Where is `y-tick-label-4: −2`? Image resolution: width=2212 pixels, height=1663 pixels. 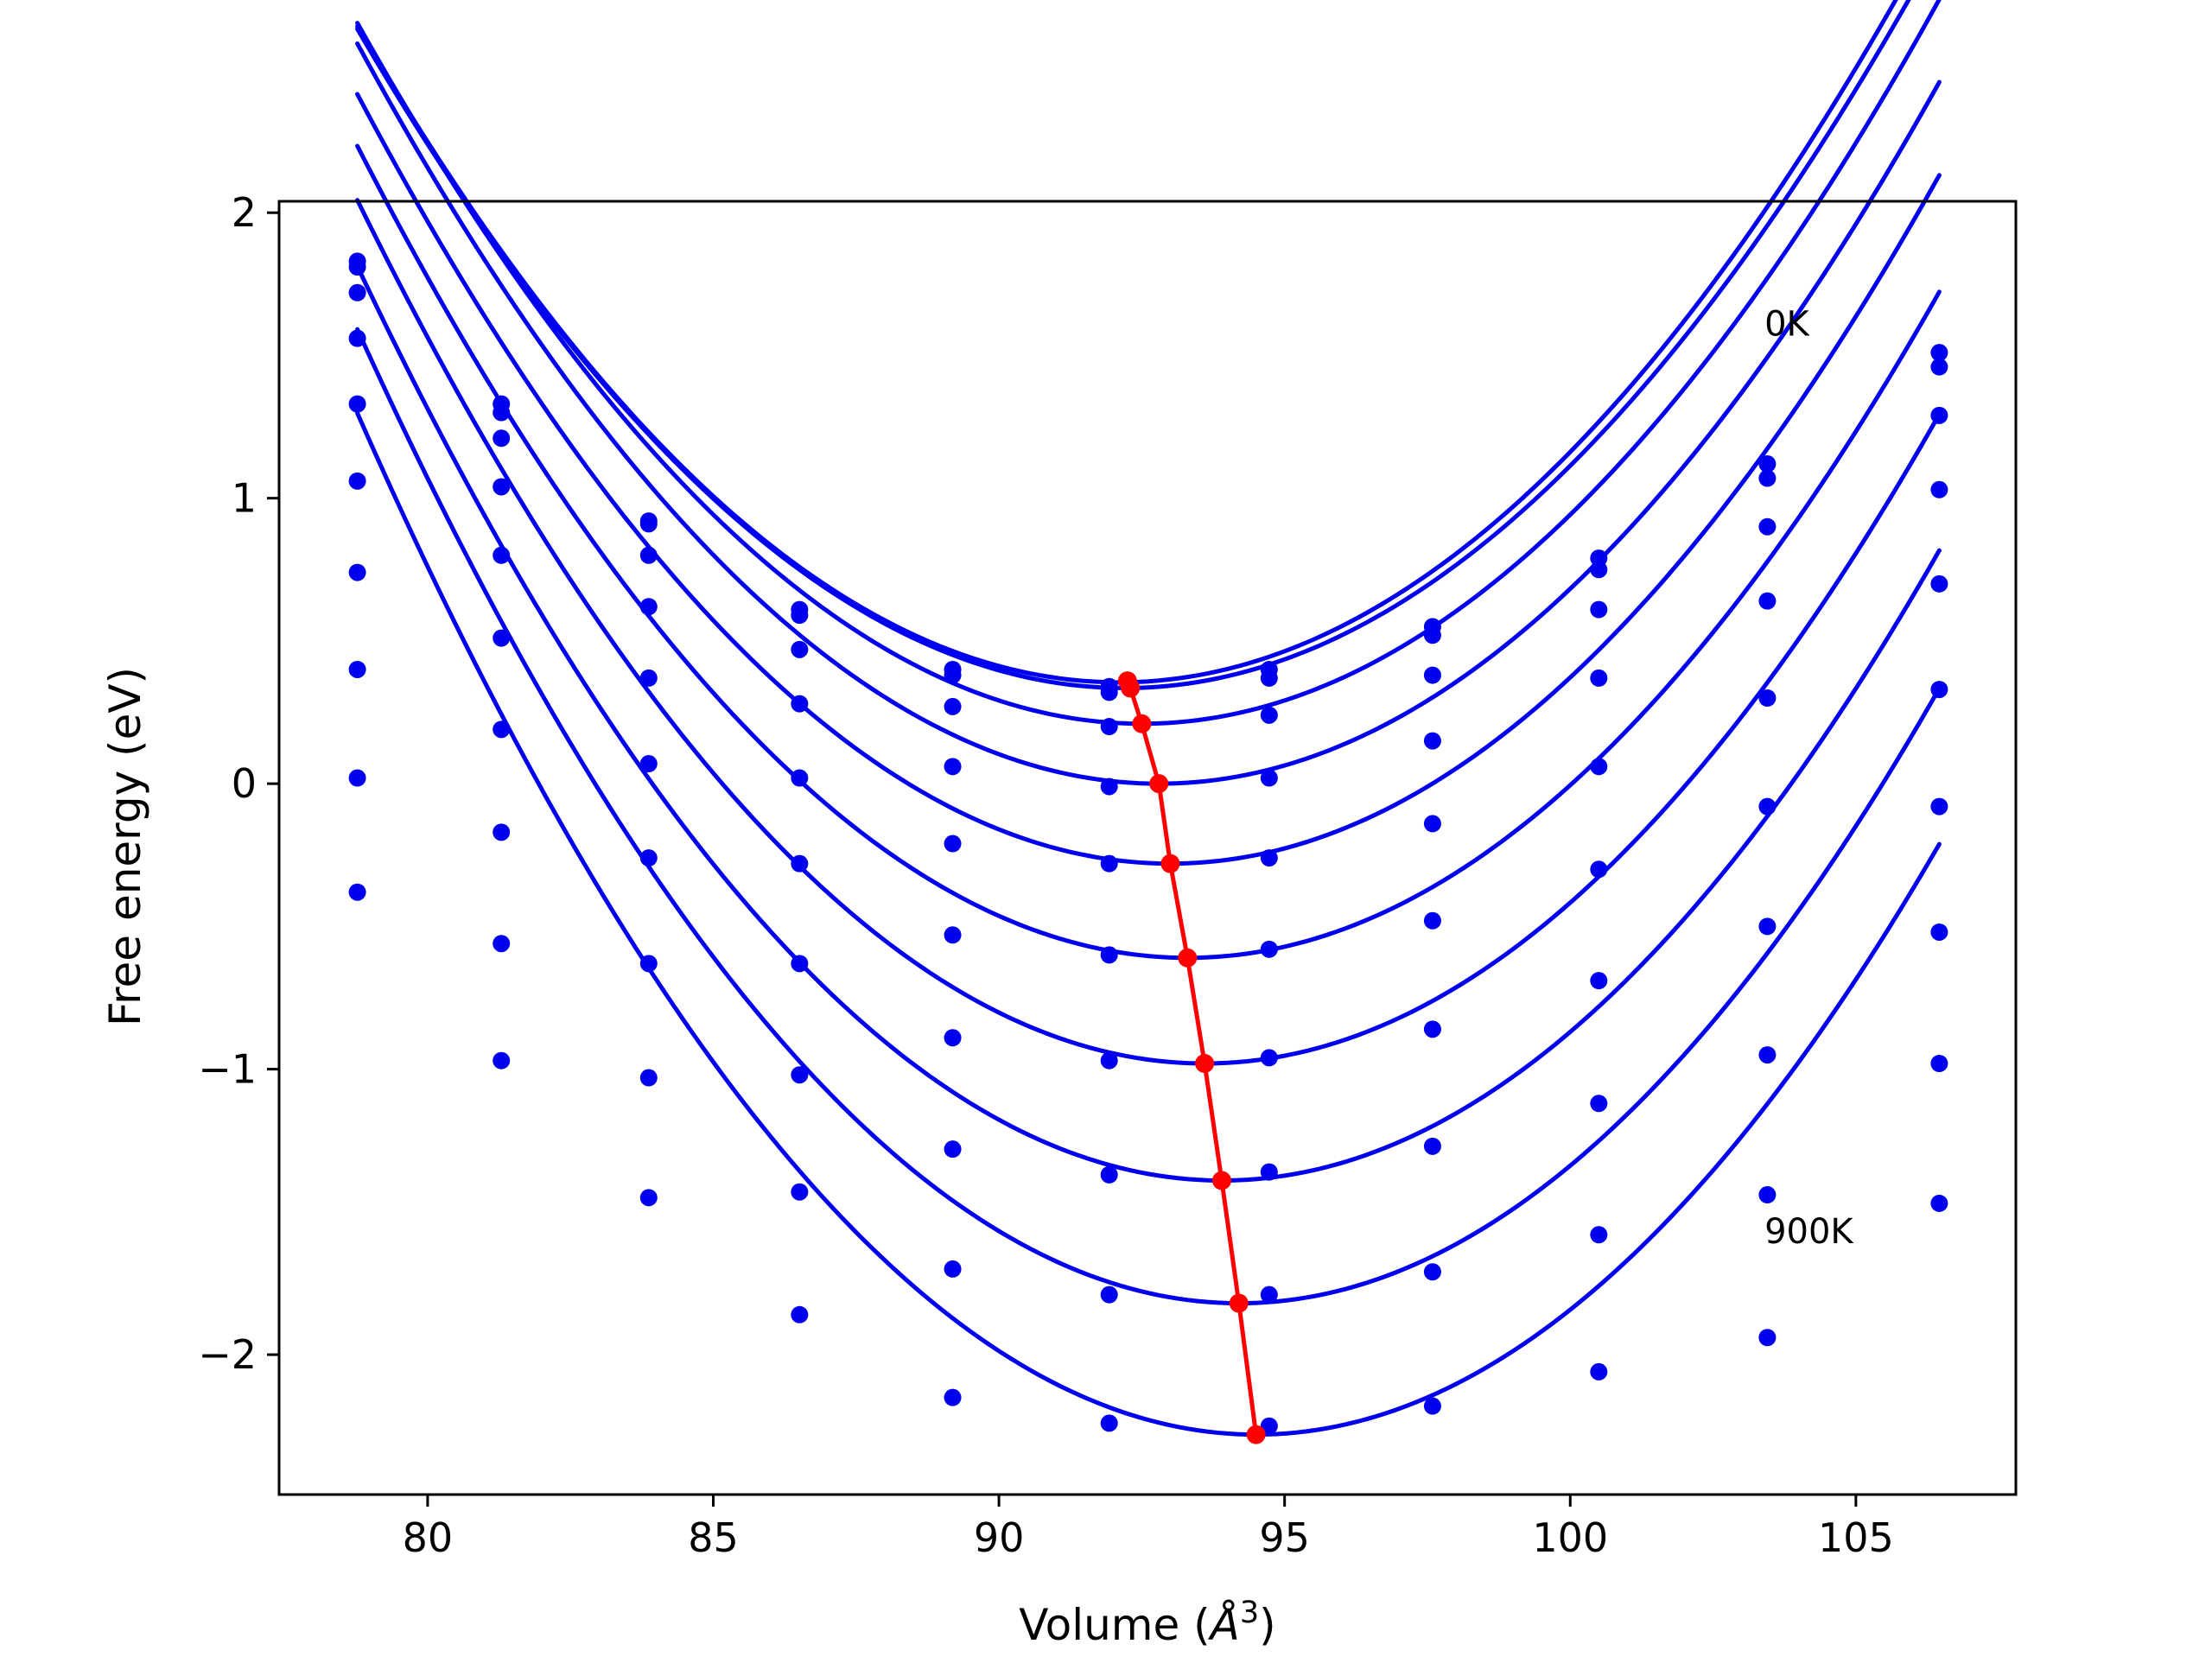 y-tick-label-4: −2 is located at coordinates (227, 1355).